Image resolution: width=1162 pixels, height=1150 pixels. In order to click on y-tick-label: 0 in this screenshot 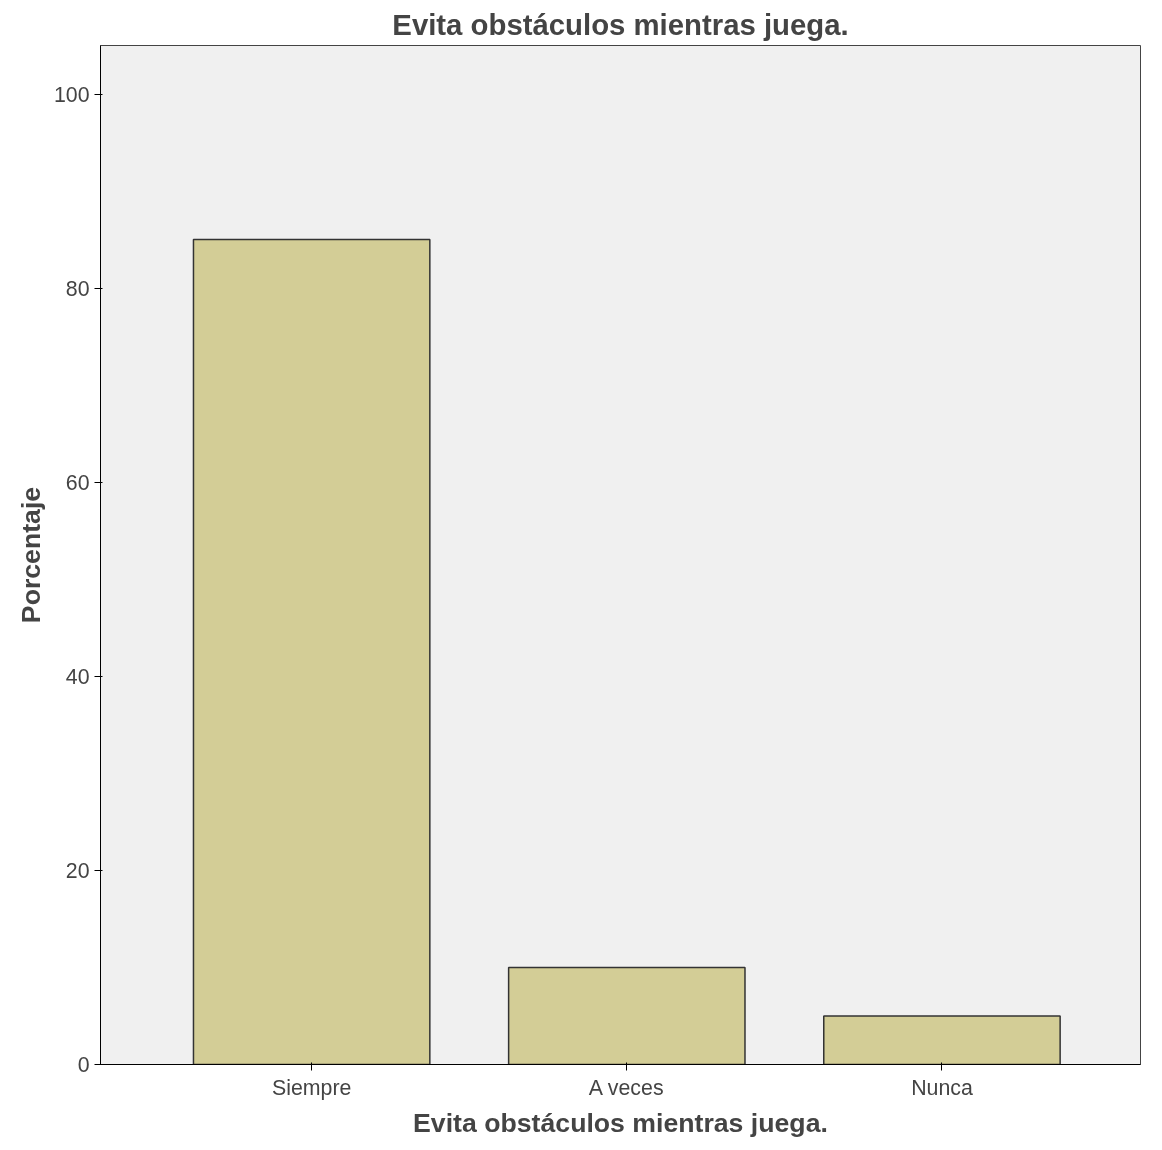, I will do `click(83, 1065)`.